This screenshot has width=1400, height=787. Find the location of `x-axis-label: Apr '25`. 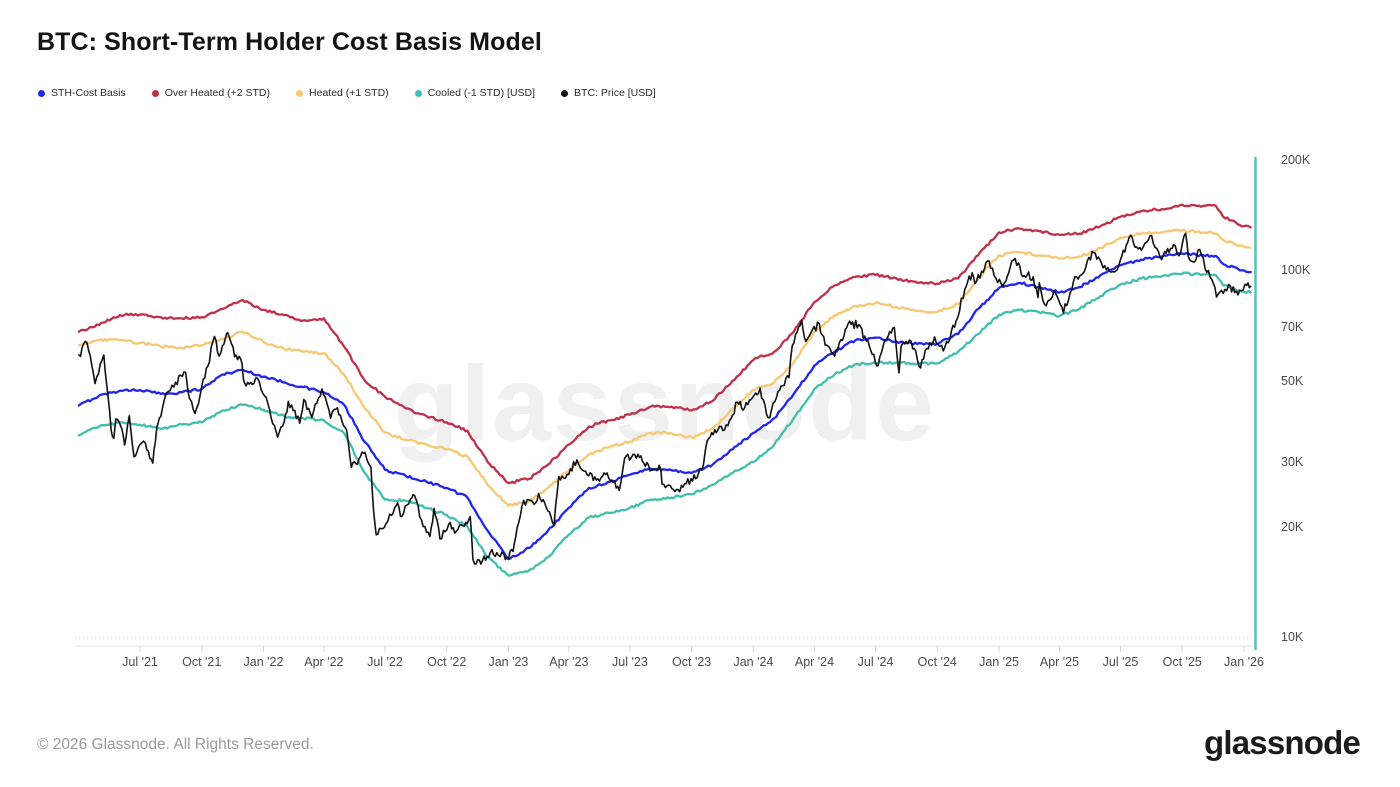

x-axis-label: Apr '25 is located at coordinates (1059, 662).